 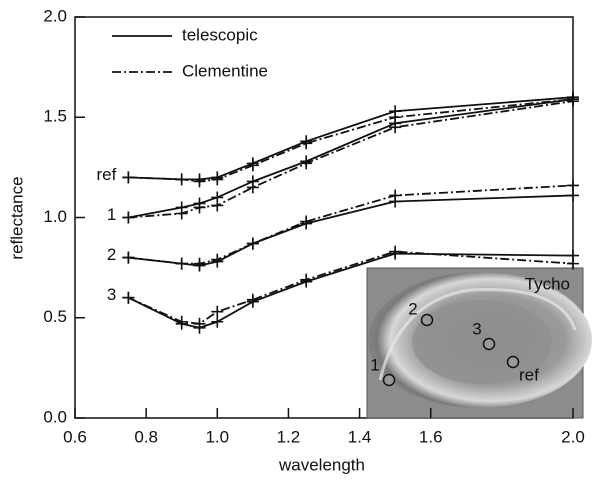 What do you see at coordinates (55, 416) in the screenshot?
I see `y-tick-label: 0.0` at bounding box center [55, 416].